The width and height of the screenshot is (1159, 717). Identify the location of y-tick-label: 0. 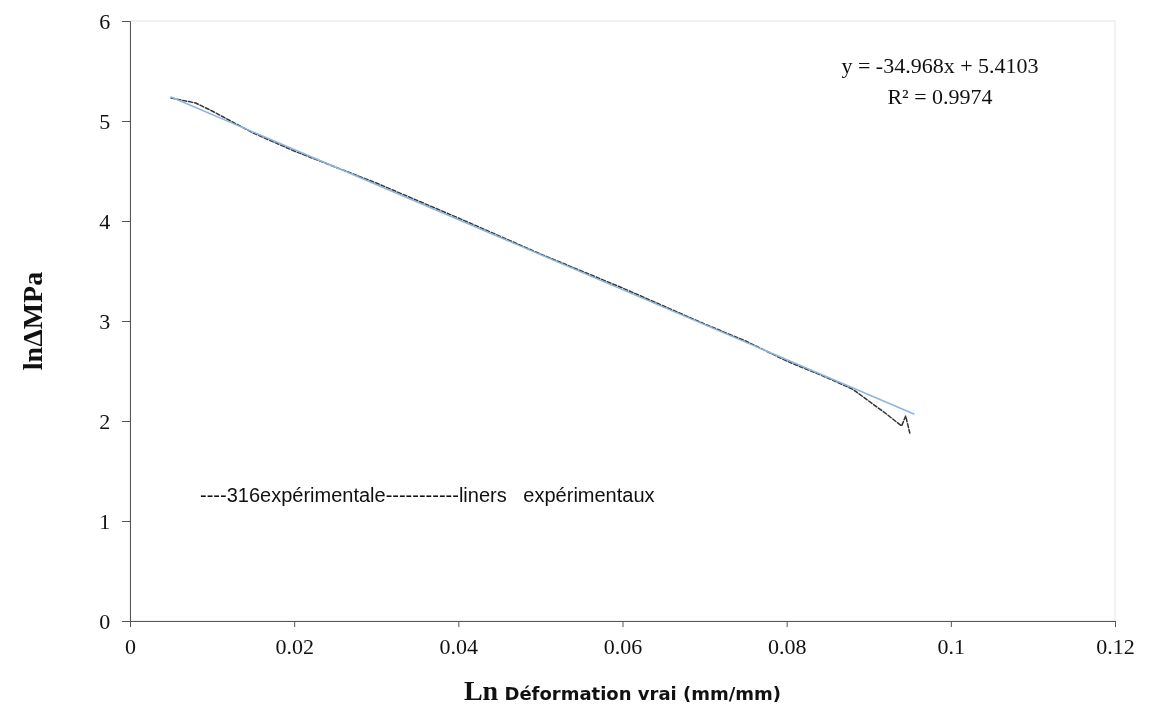
(105, 621).